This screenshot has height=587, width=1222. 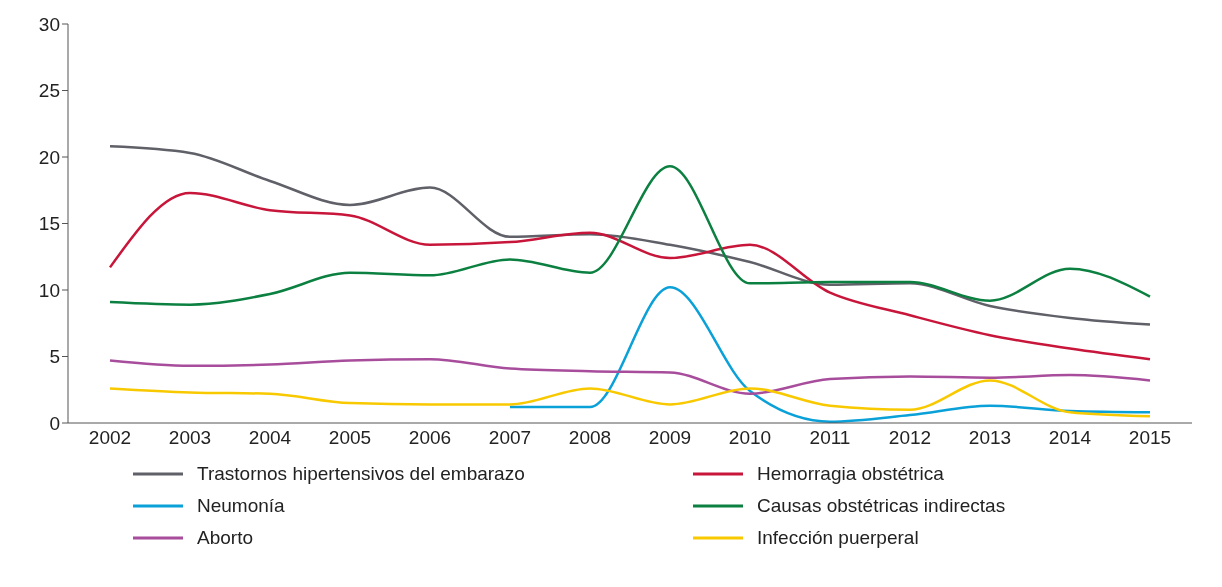 What do you see at coordinates (54, 423) in the screenshot?
I see `y-tick-label: 0` at bounding box center [54, 423].